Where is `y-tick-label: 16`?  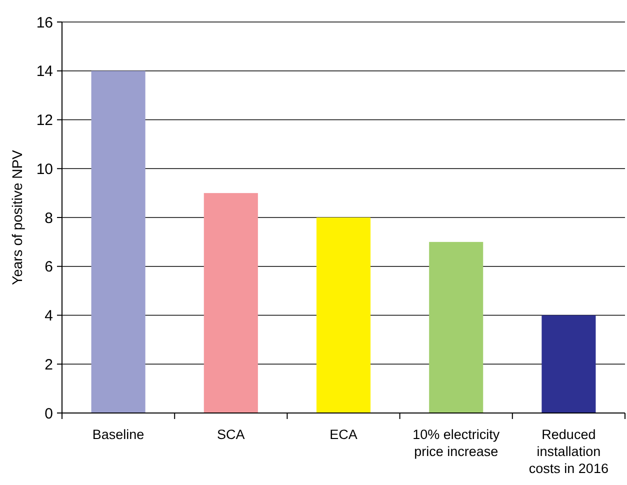 y-tick-label: 16 is located at coordinates (44, 23).